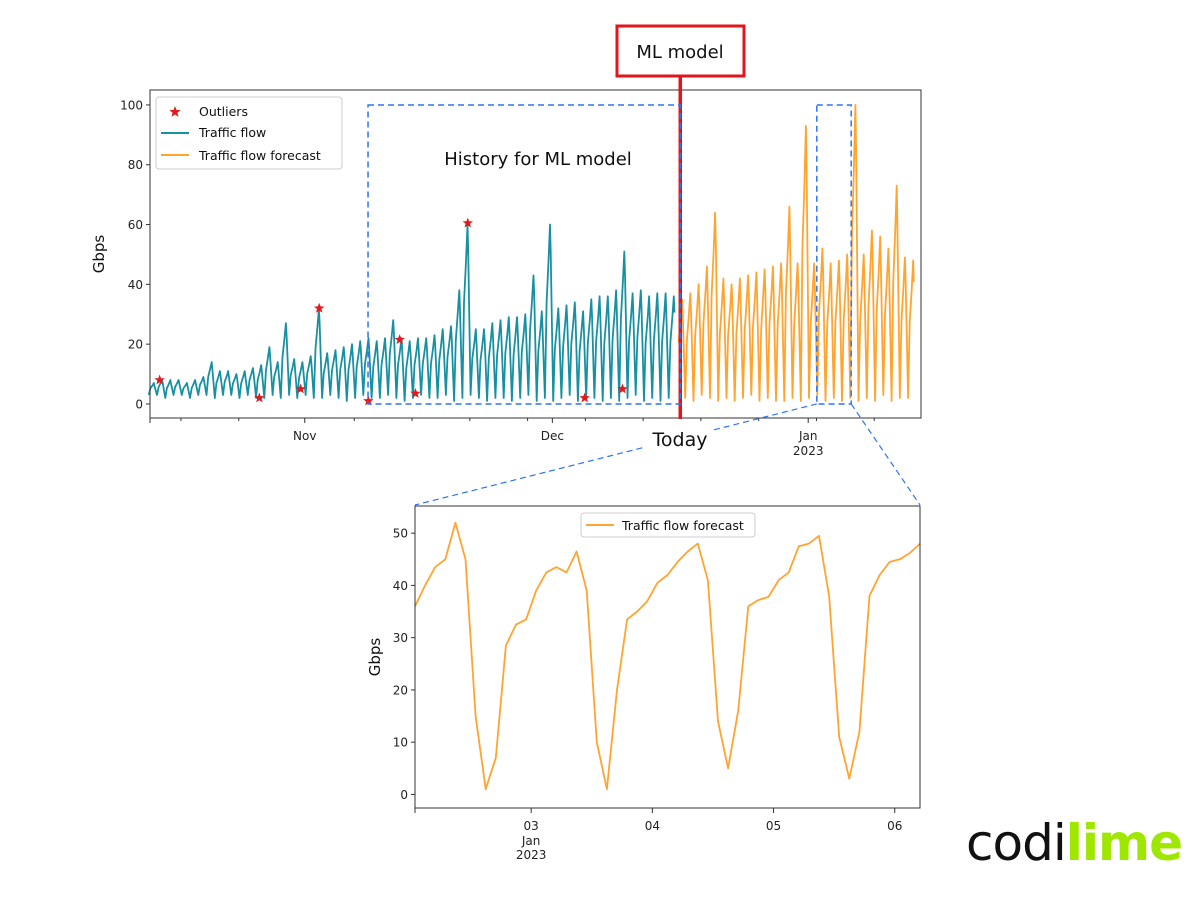  I want to click on zoom-window-box, so click(834, 254).